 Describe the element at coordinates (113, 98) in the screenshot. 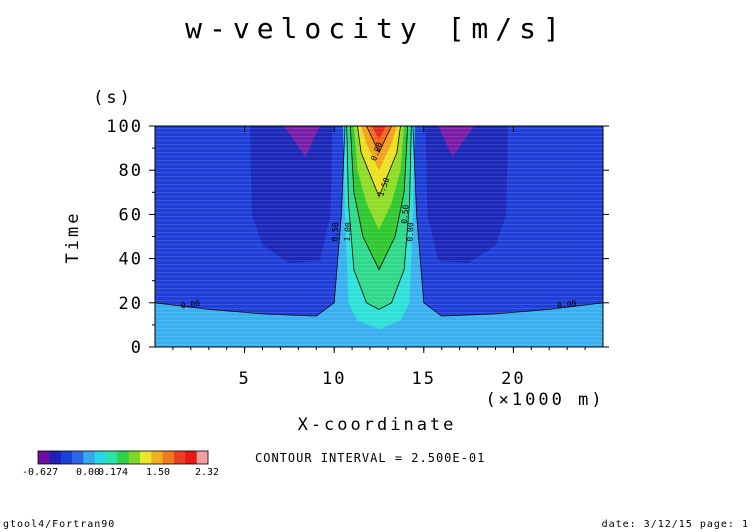

I see `y-unit: (s)` at that location.